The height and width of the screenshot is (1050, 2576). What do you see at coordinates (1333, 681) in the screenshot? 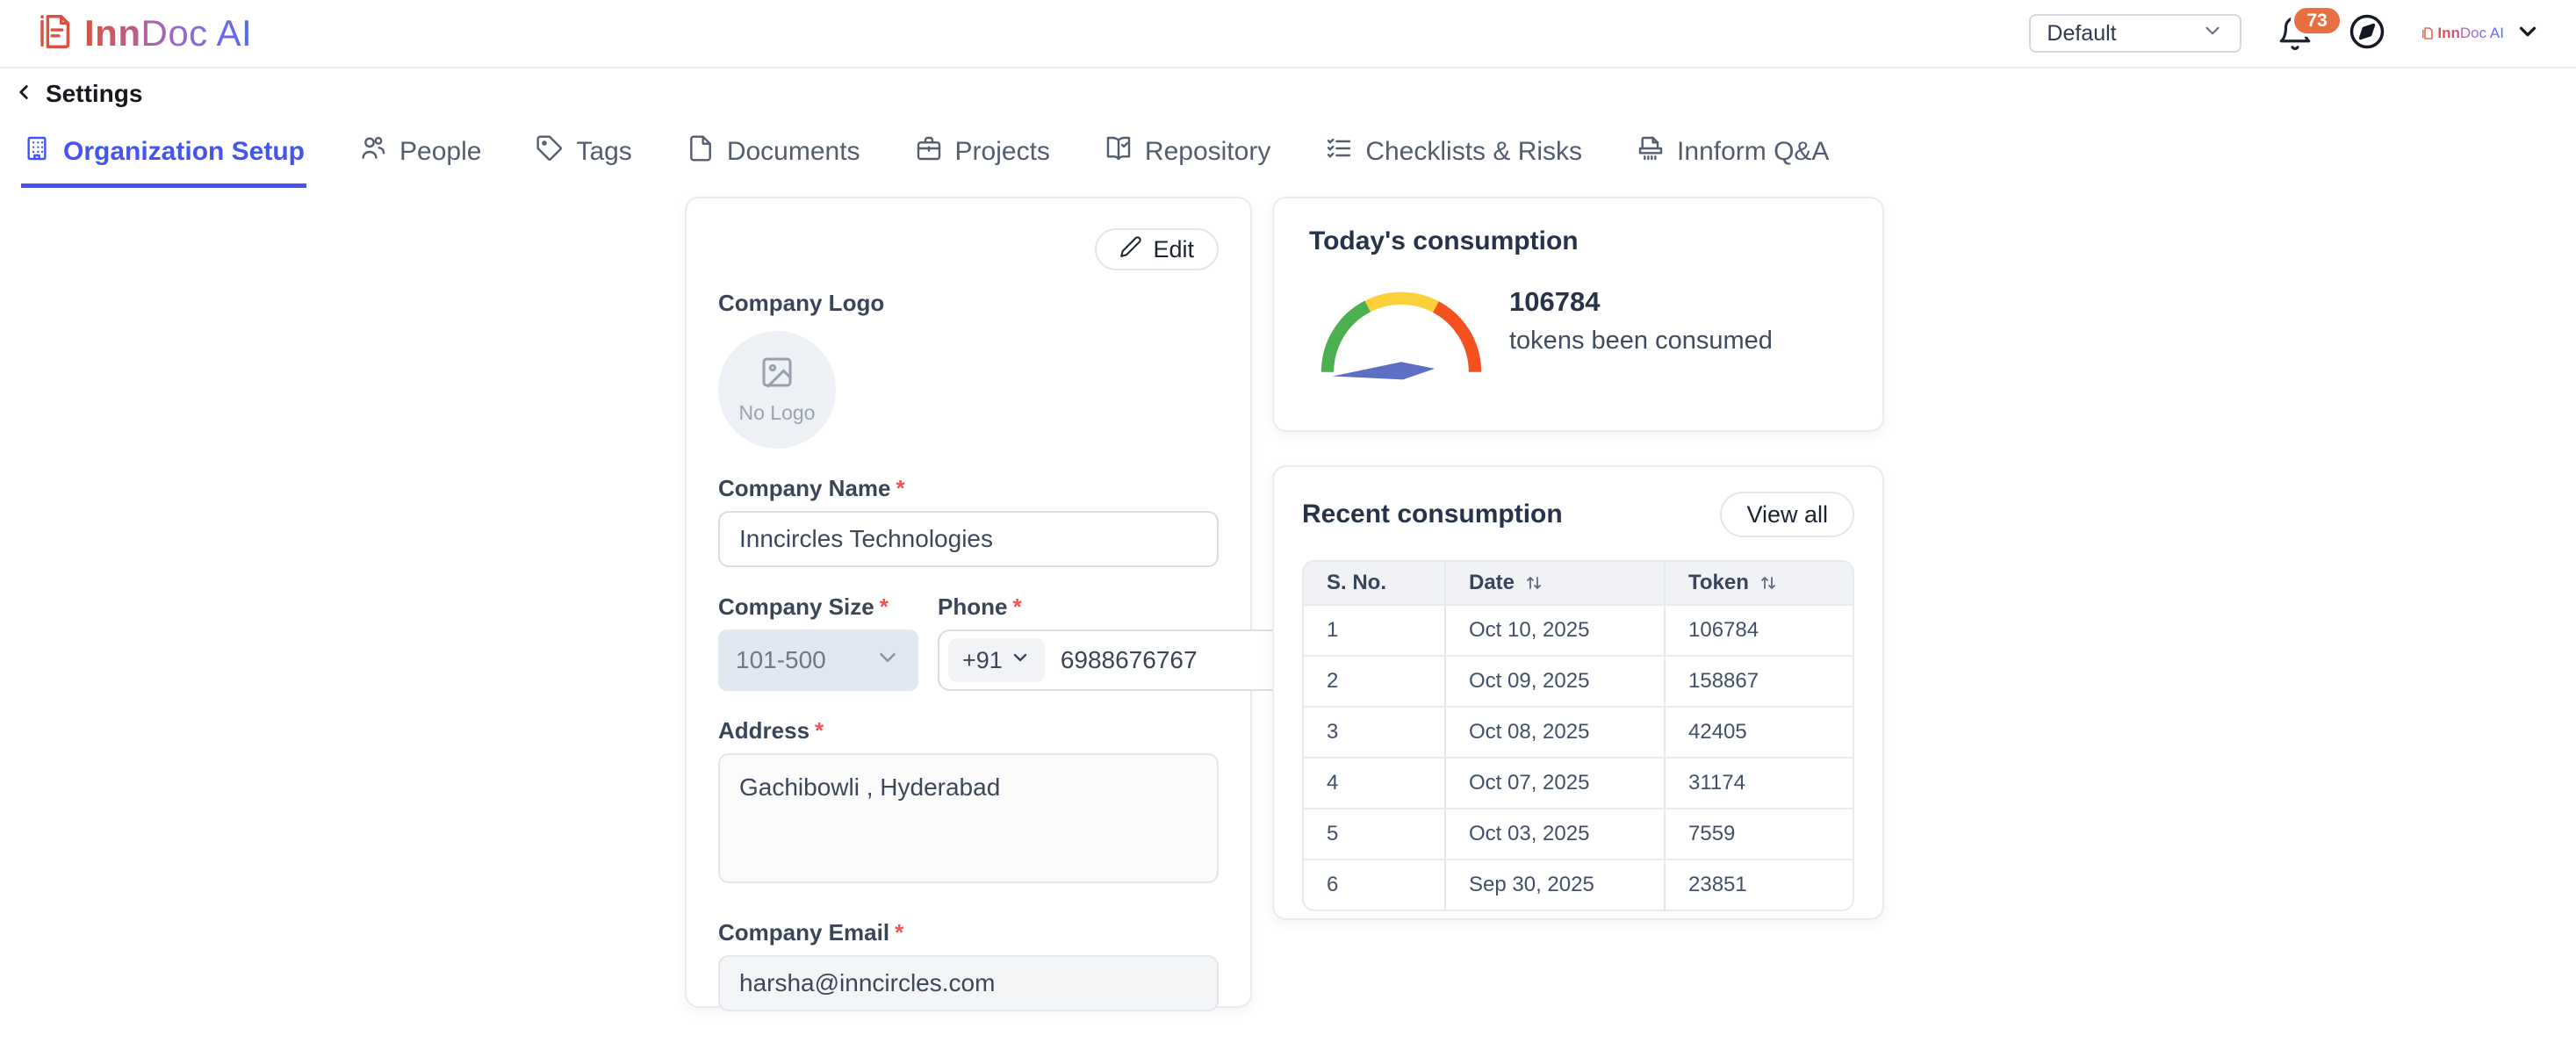
I see `cell-sno: 2` at bounding box center [1333, 681].